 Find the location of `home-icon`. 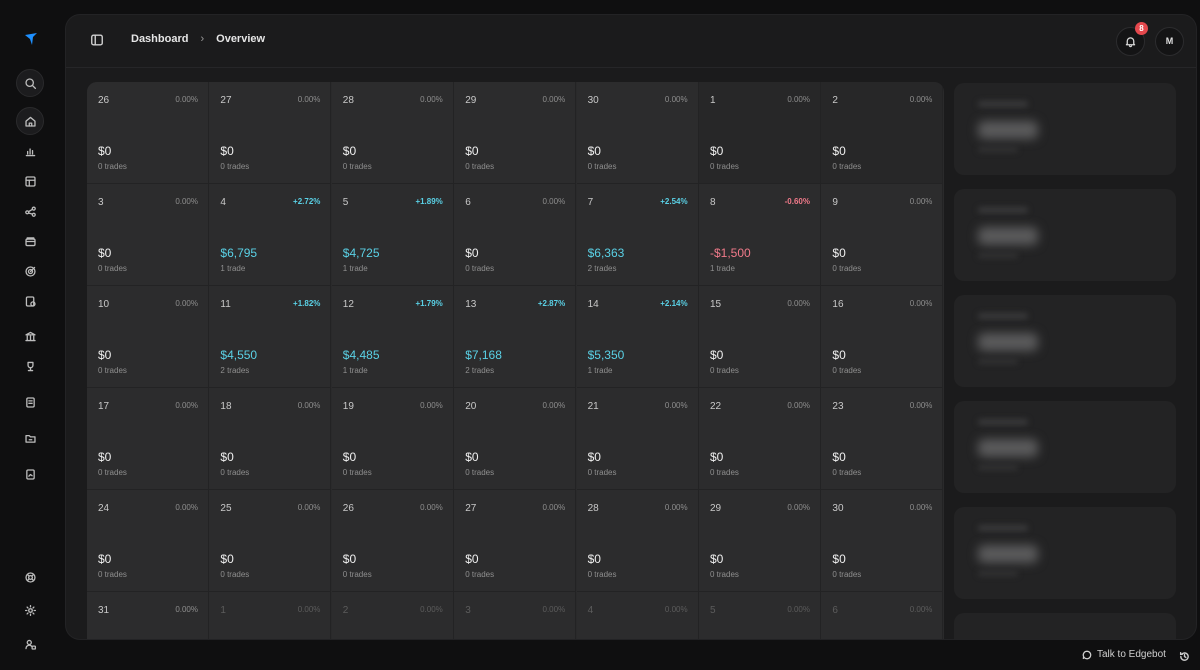

home-icon is located at coordinates (30, 121).